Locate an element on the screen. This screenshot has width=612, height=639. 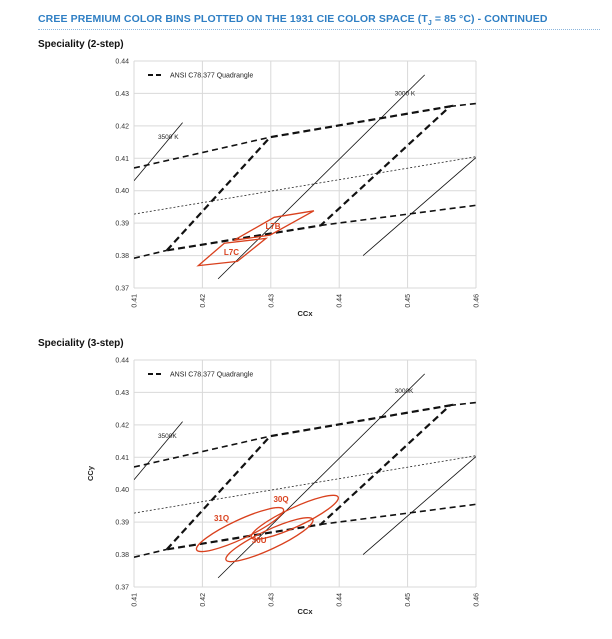
section-title-2step: Speciality (2-step) is located at coordinates (81, 44).